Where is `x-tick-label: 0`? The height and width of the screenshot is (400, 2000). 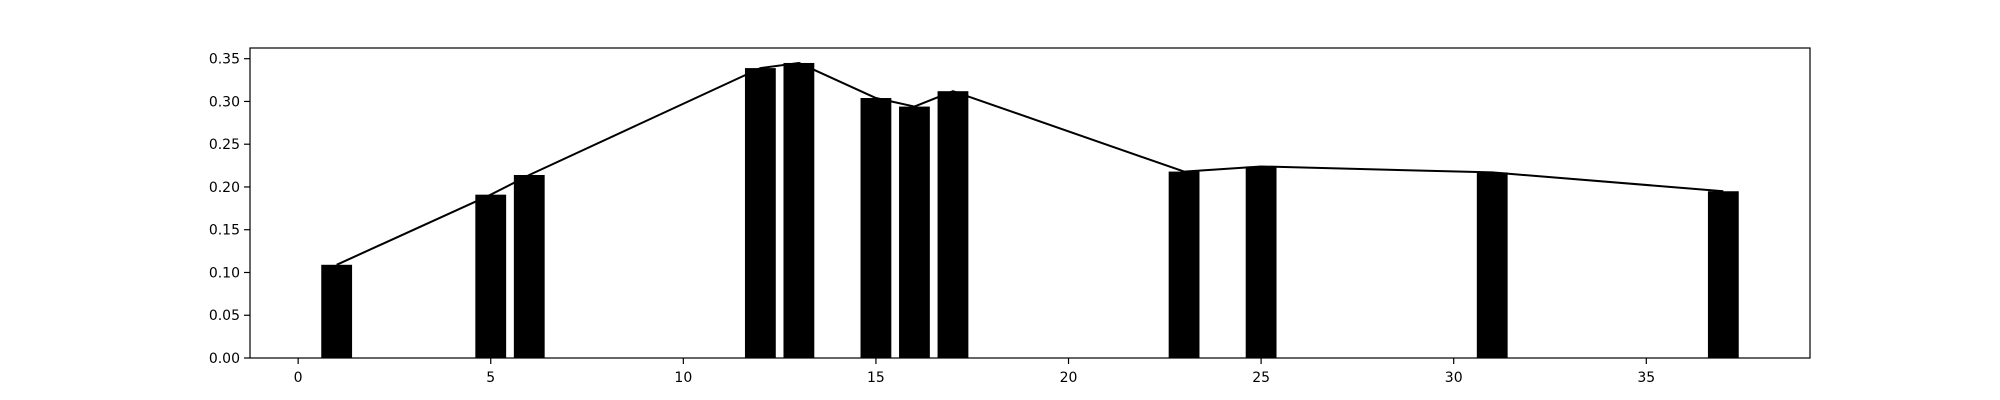 x-tick-label: 0 is located at coordinates (298, 378).